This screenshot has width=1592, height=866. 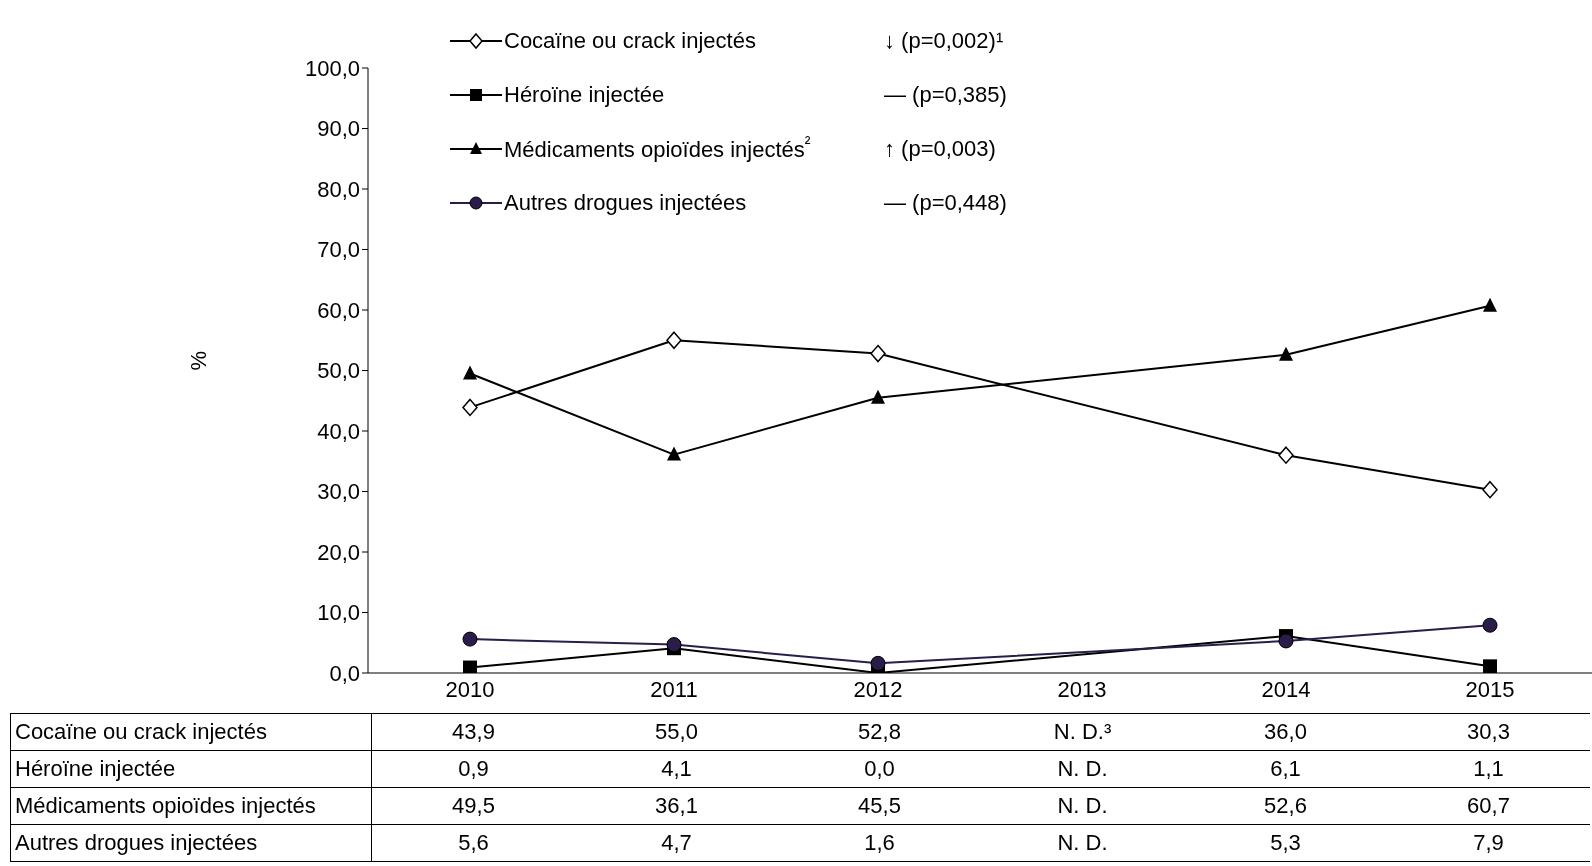 What do you see at coordinates (879, 843) in the screenshot?
I see `data-label: 1,6` at bounding box center [879, 843].